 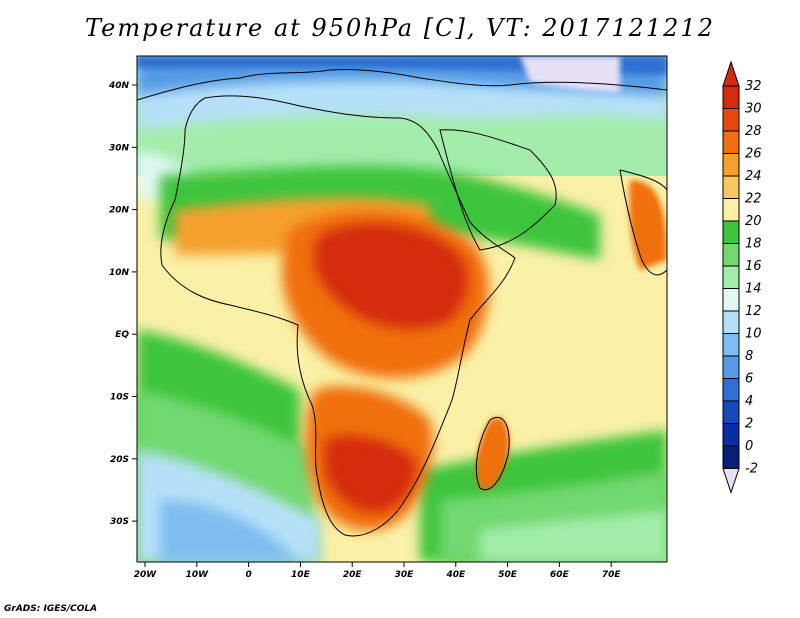 What do you see at coordinates (122, 335) in the screenshot?
I see `lat-tick-label: EQ` at bounding box center [122, 335].